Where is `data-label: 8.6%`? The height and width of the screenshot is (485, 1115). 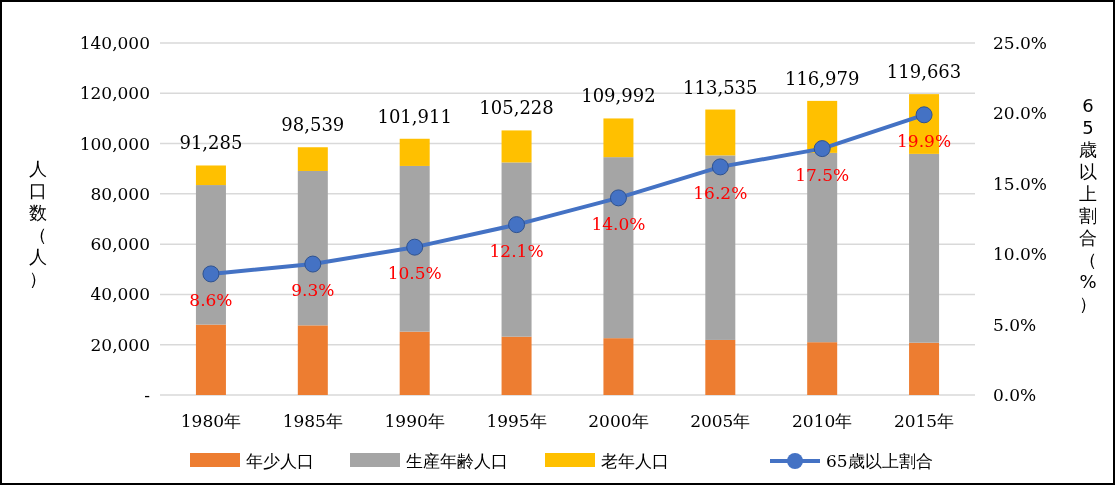
data-label: 8.6% is located at coordinates (211, 299).